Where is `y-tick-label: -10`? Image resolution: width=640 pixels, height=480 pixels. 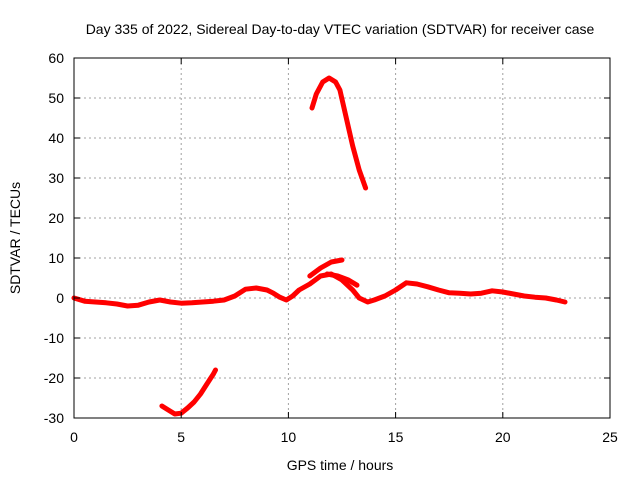
y-tick-label: -10 is located at coordinates (54, 338).